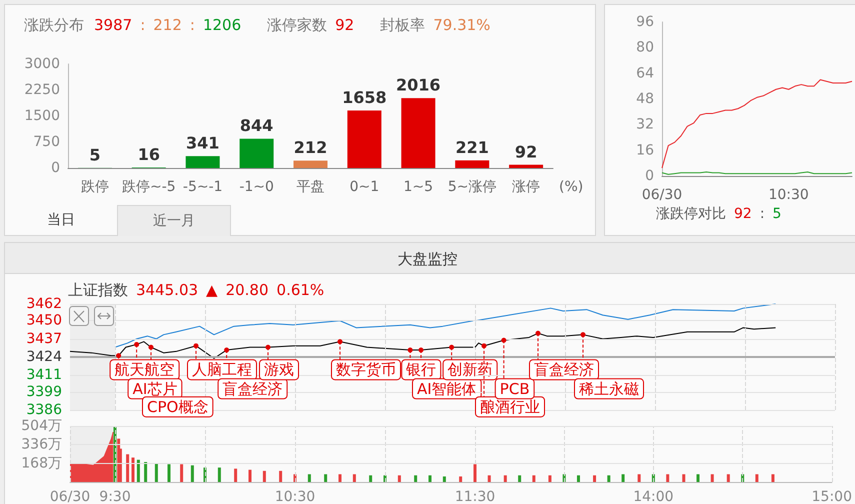 The height and width of the screenshot is (504, 855). What do you see at coordinates (149, 187) in the screenshot?
I see `x-tick-label: 跌停~-5` at bounding box center [149, 187].